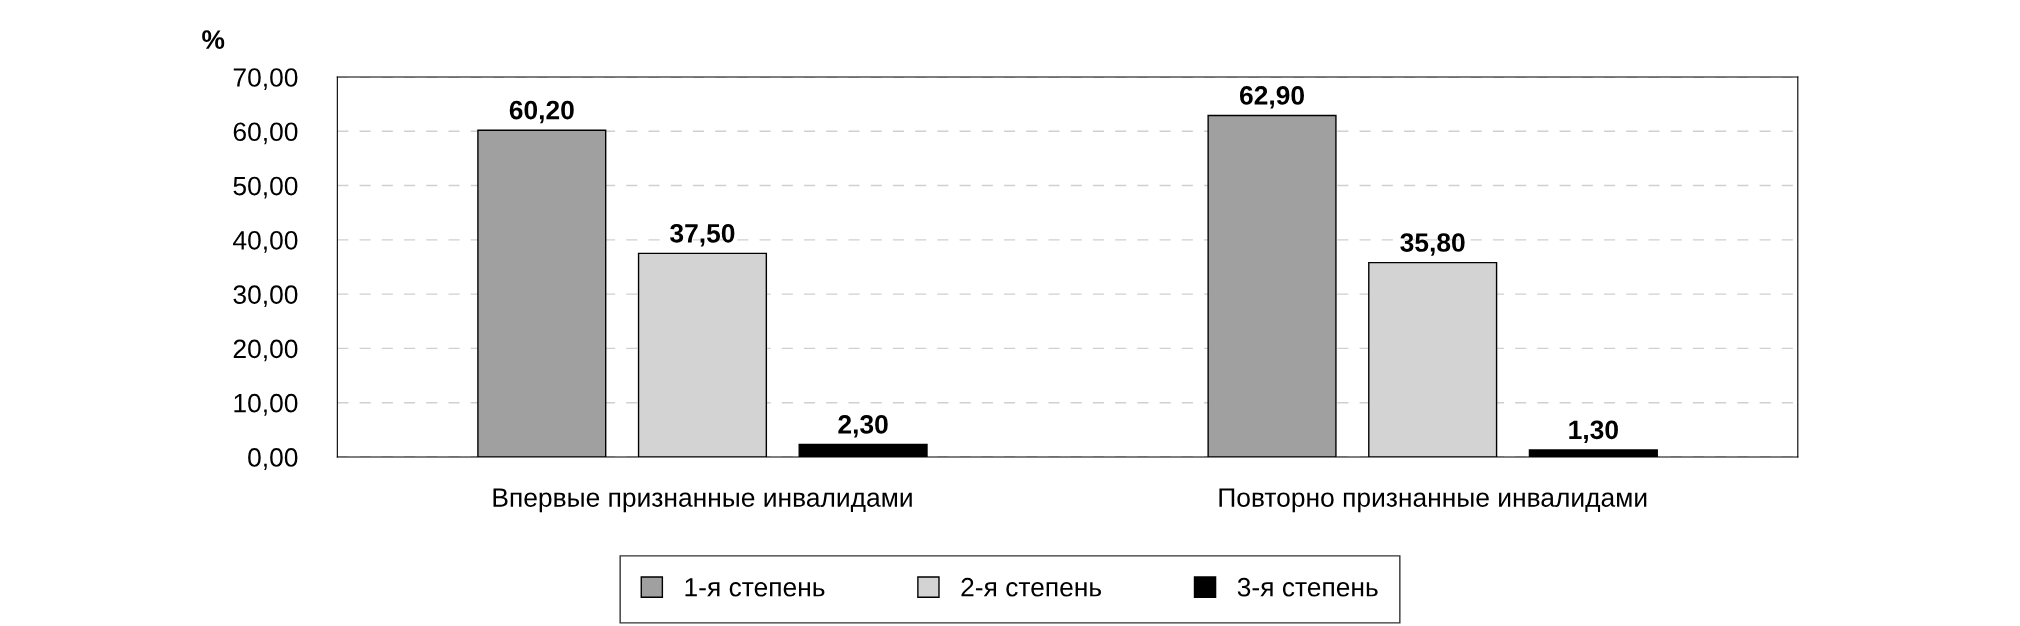 This screenshot has width=2020, height=626. I want to click on data-label: 2,30, so click(863, 426).